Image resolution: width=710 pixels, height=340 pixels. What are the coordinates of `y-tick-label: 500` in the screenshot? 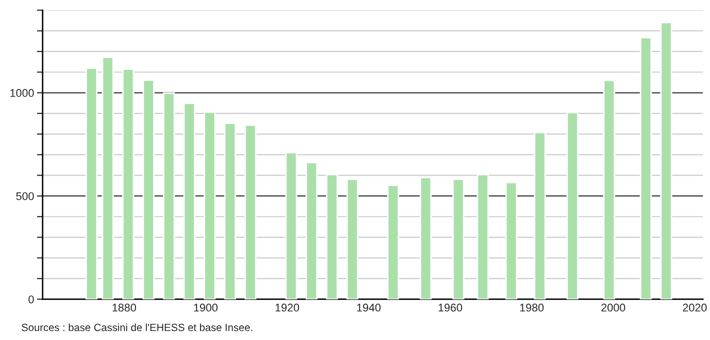 It's located at (25, 196).